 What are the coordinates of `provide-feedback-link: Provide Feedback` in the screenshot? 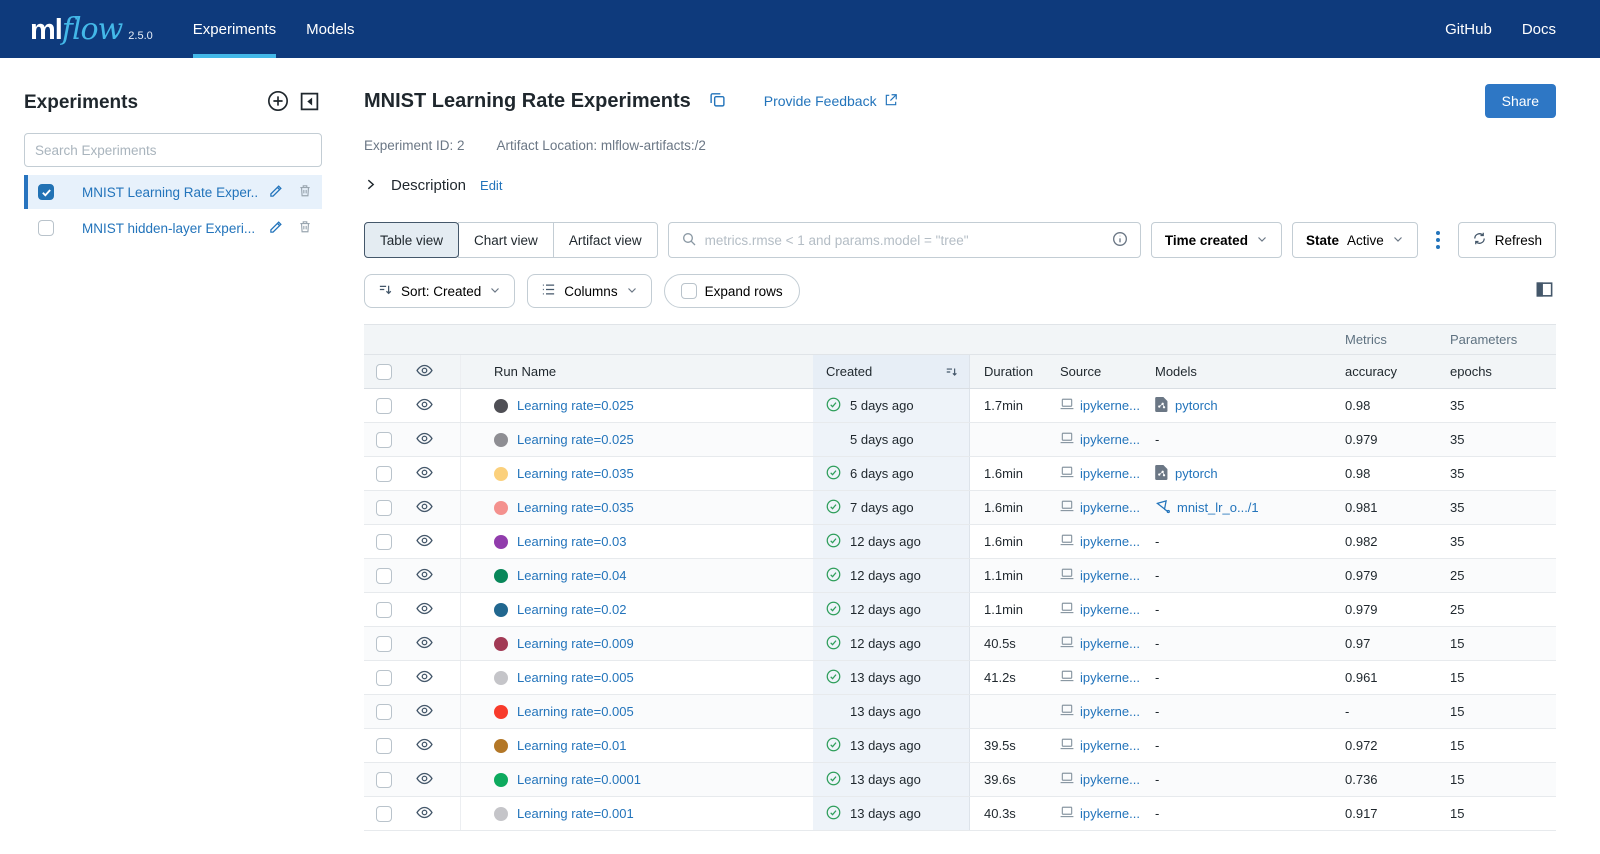 It's located at (831, 101).